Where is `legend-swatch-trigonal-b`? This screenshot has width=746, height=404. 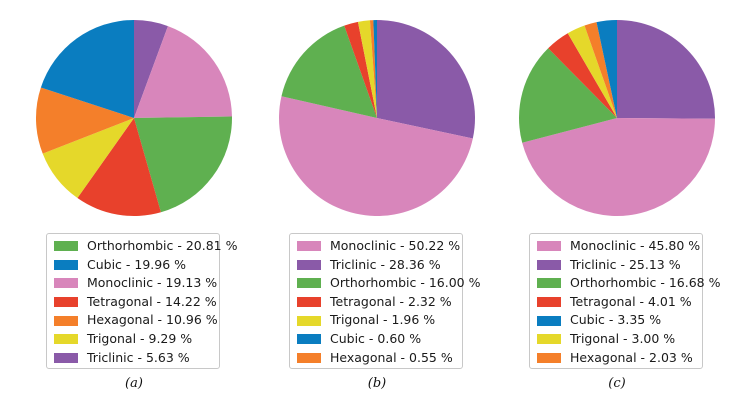
legend-swatch-trigonal-b is located at coordinates (309, 320).